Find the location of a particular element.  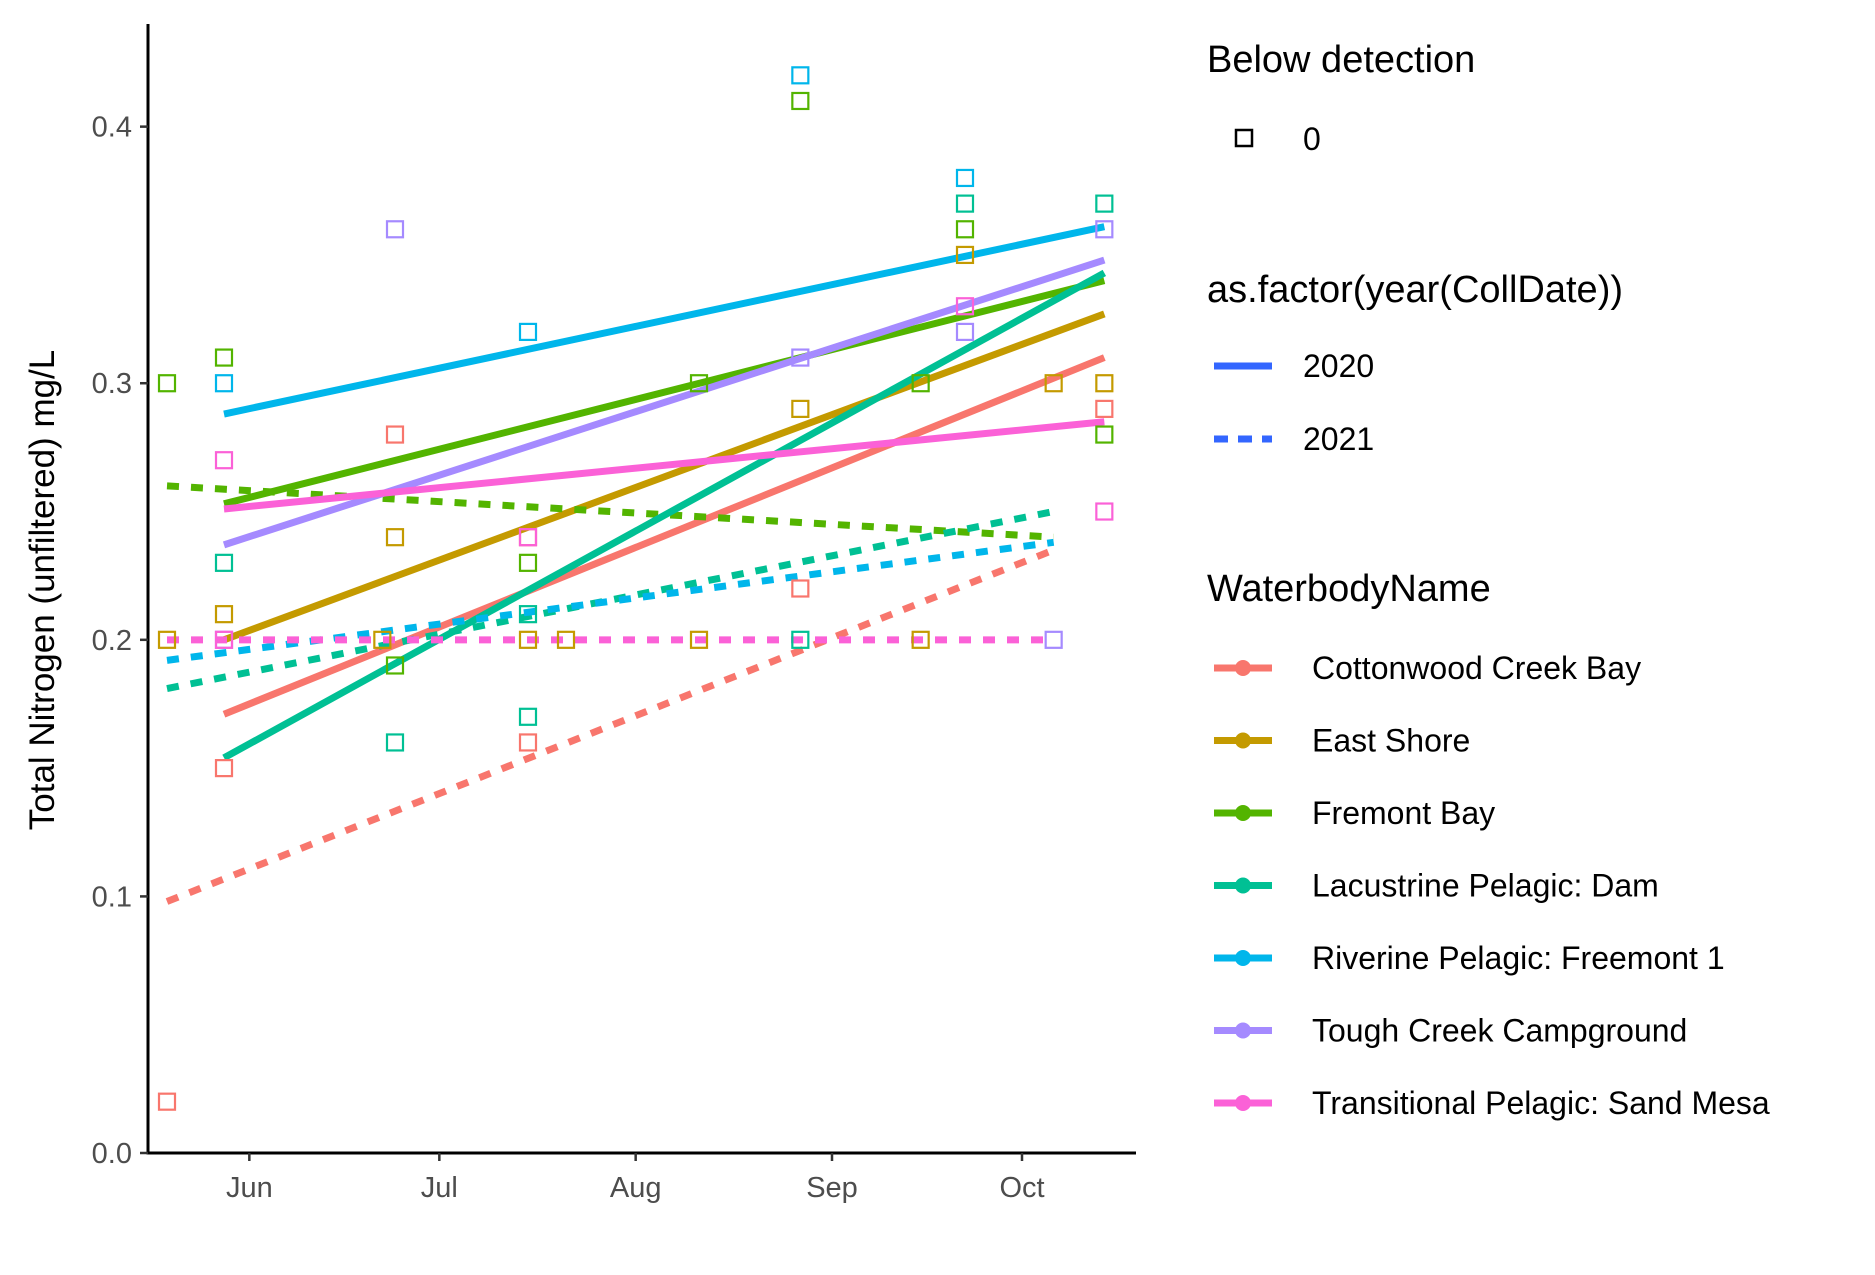

legend-key-square is located at coordinates (1244, 138).